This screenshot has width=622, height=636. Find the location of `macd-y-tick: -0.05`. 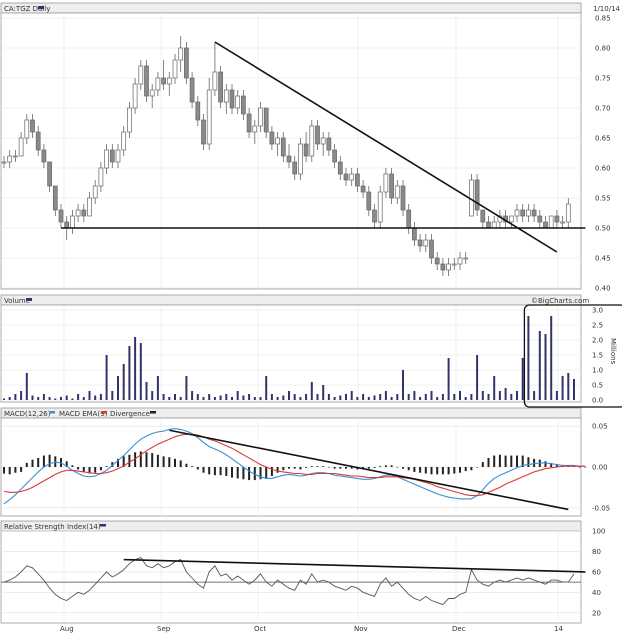

macd-y-tick: -0.05 is located at coordinates (601, 508).